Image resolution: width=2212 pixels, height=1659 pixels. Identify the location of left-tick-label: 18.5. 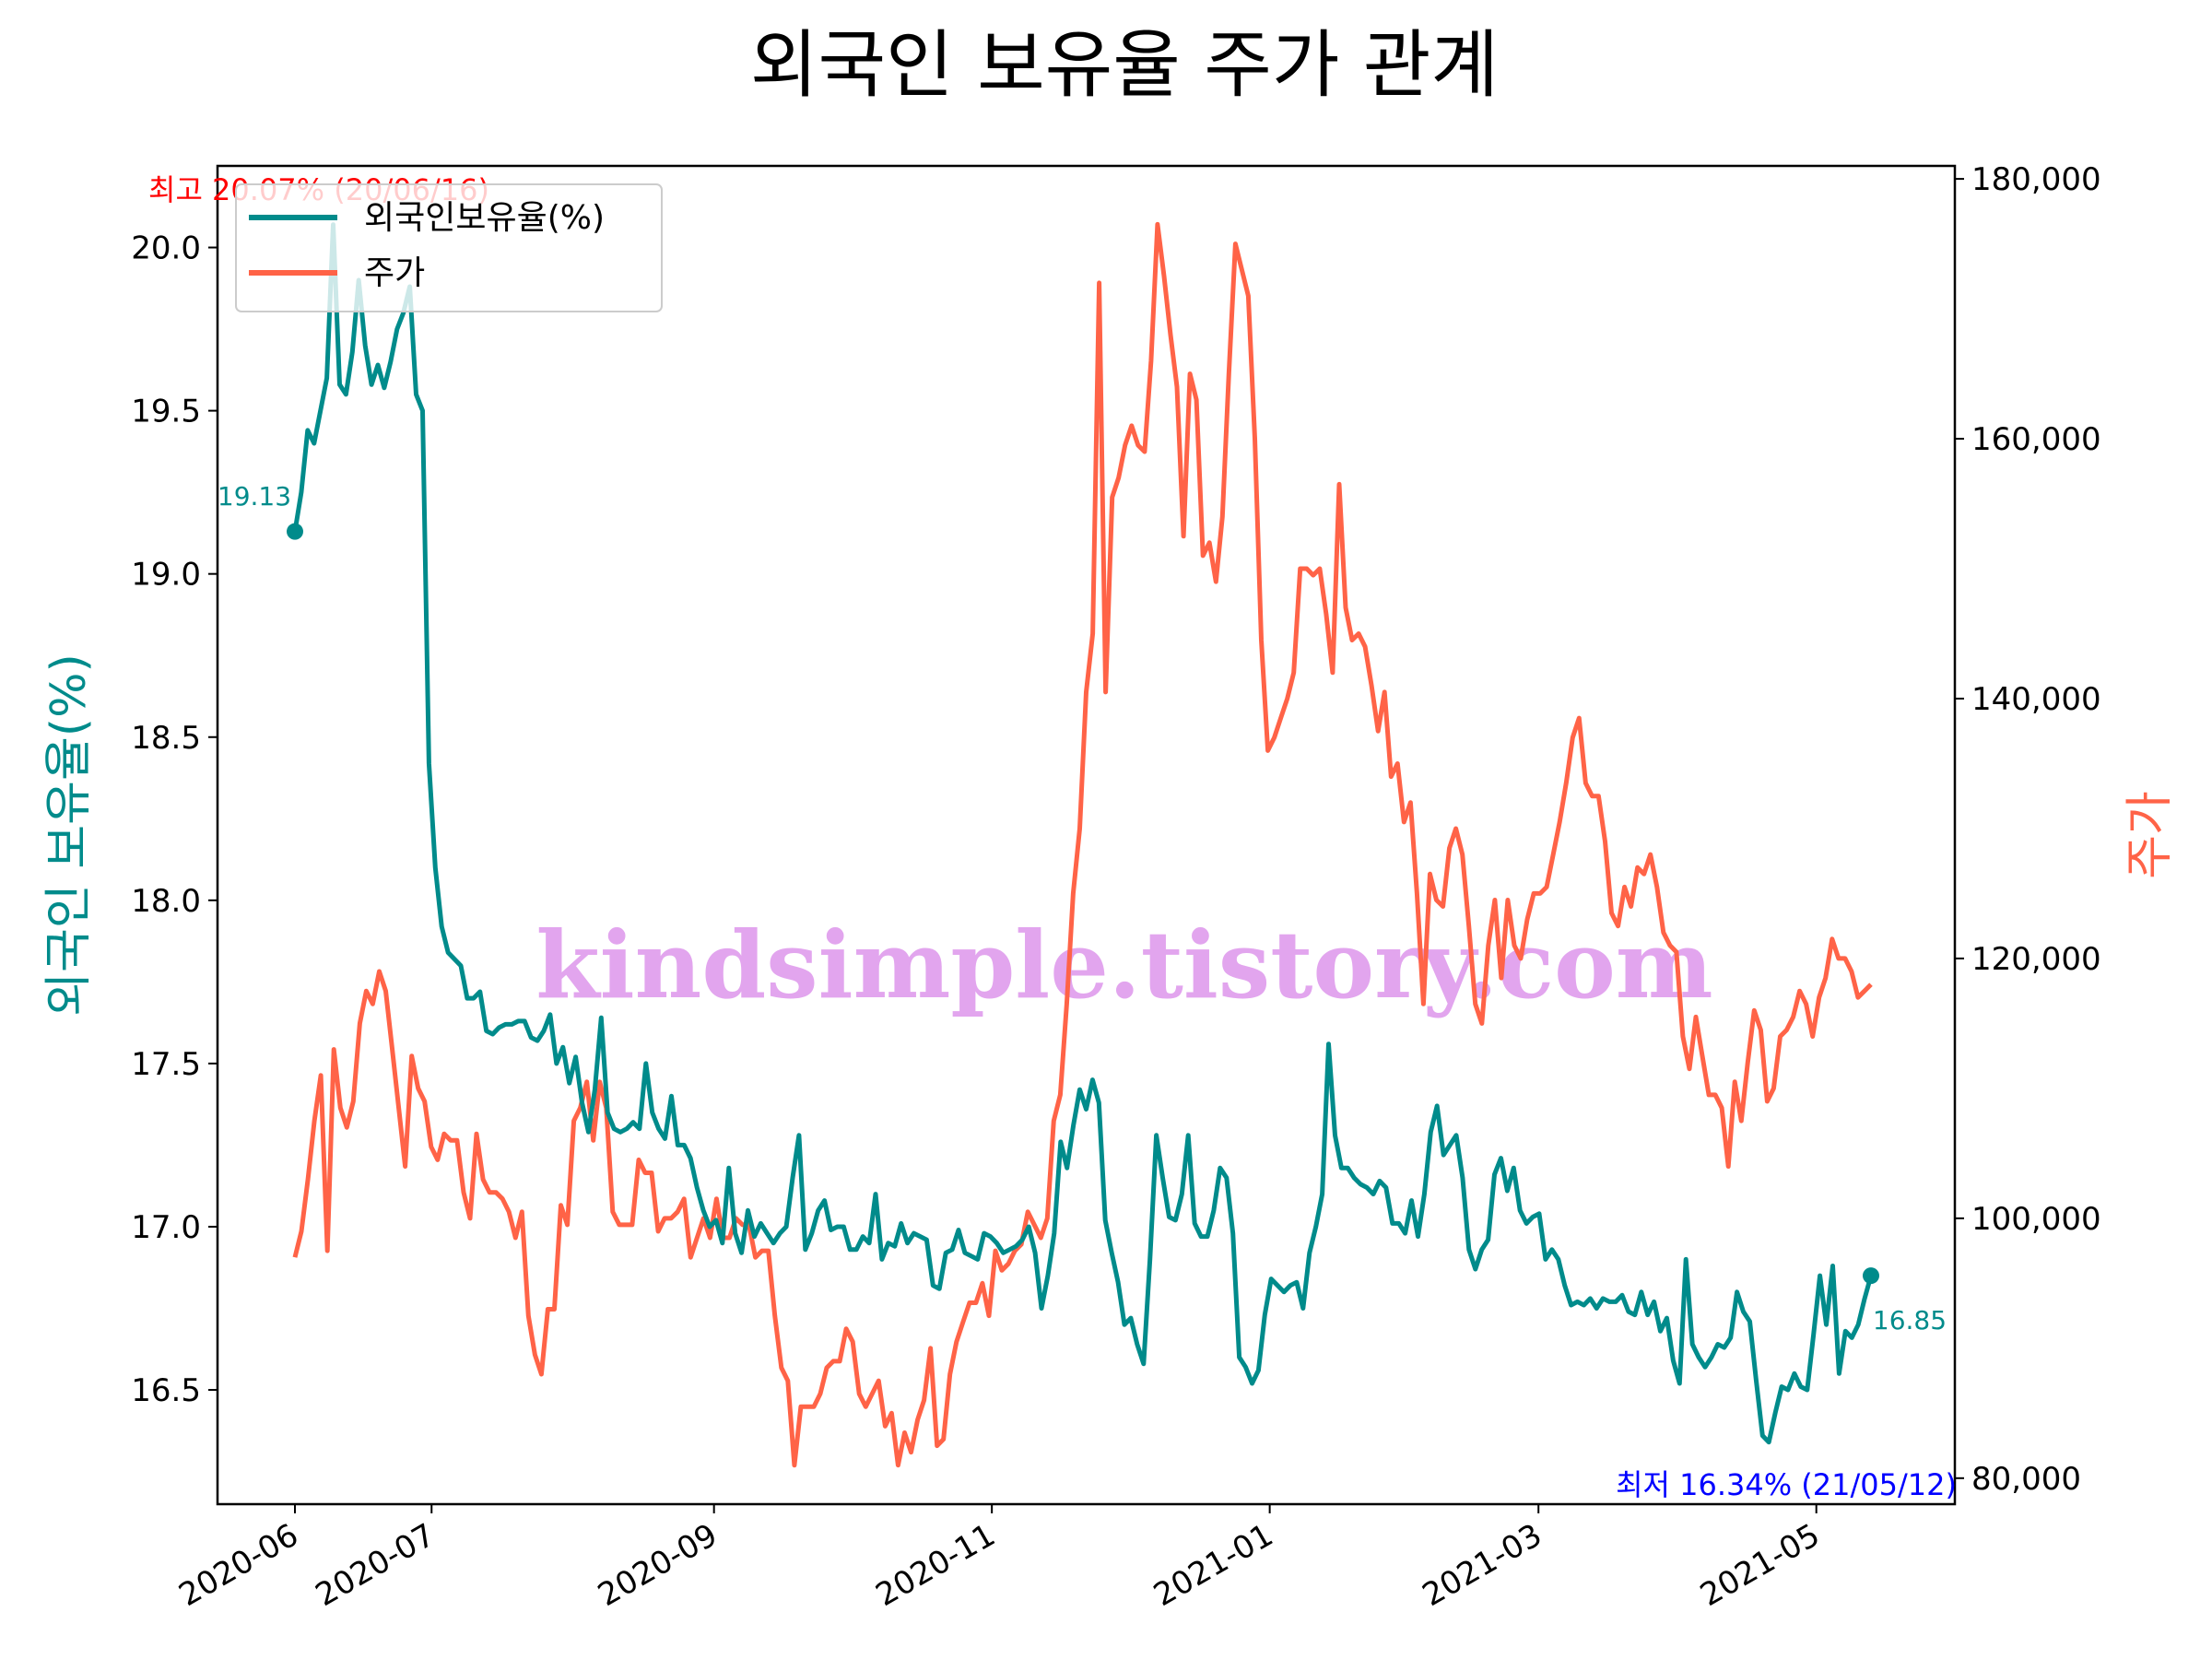
(166, 738).